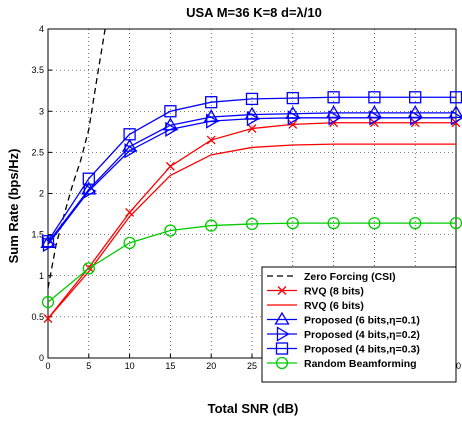 The height and width of the screenshot is (421, 462). I want to click on x-tick-label: 5, so click(88, 366).